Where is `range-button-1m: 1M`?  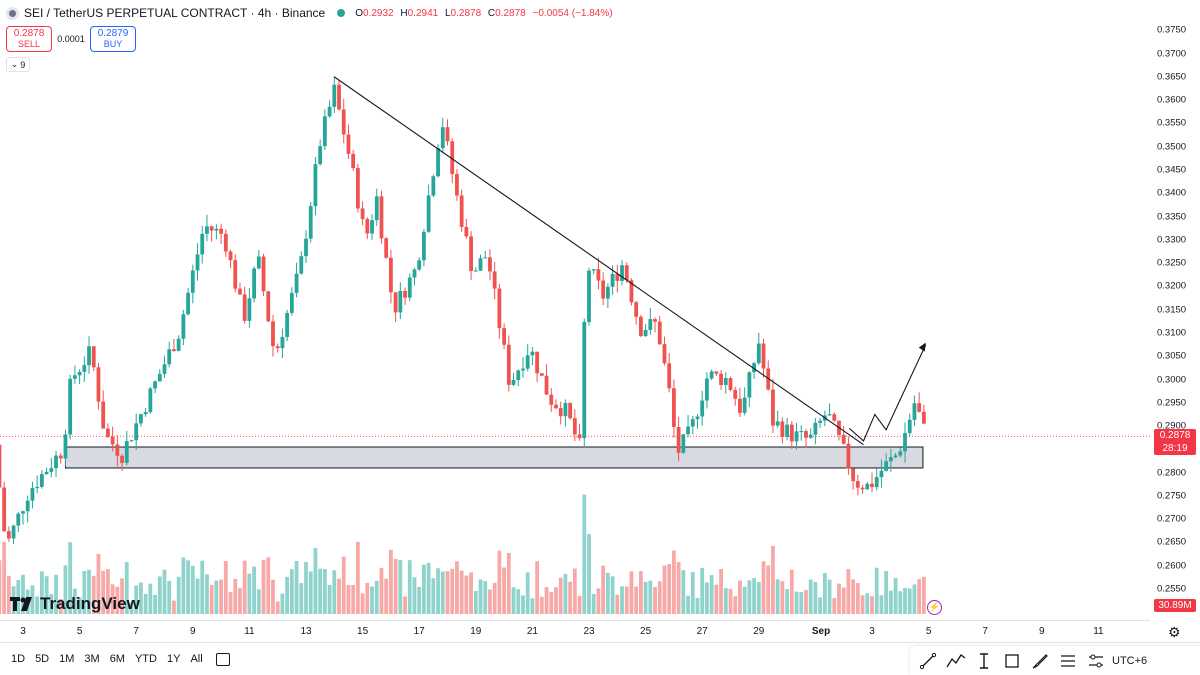 range-button-1m: 1M is located at coordinates (67, 659).